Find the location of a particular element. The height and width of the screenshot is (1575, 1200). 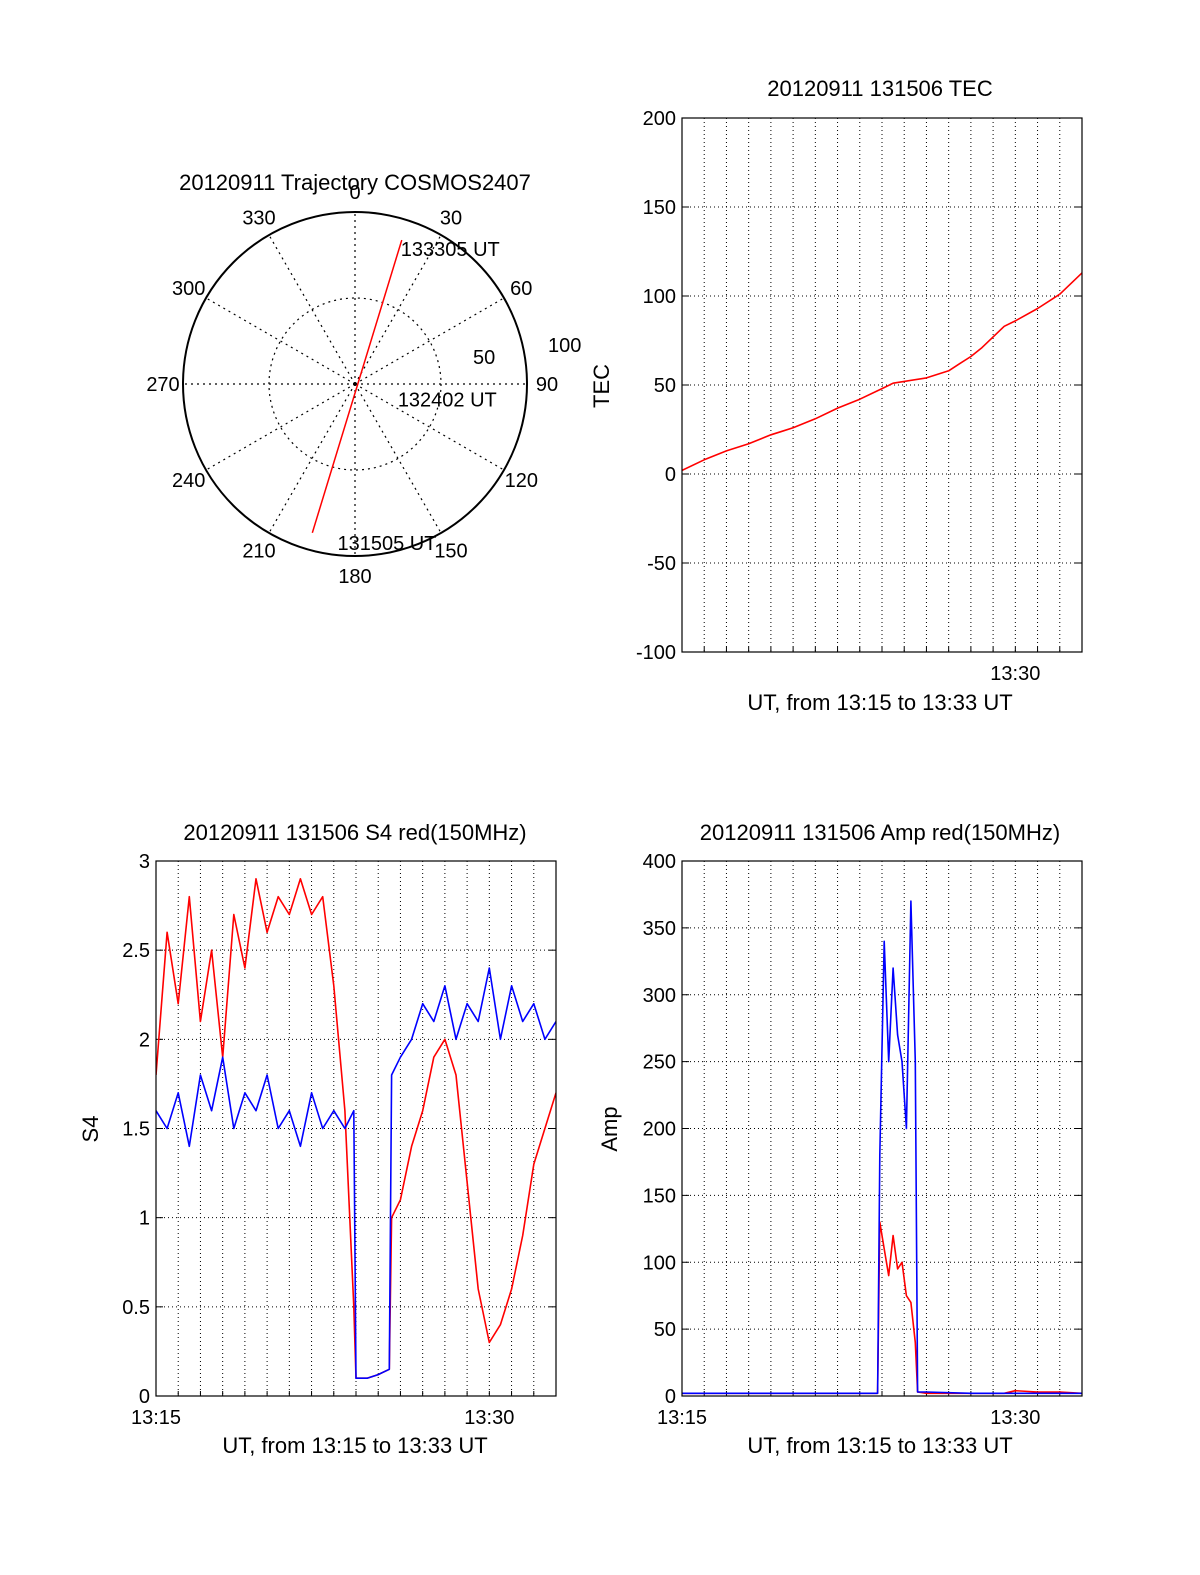

amp-xlabel: UT, from 13:15 to 13:33 UT is located at coordinates (879, 1445).